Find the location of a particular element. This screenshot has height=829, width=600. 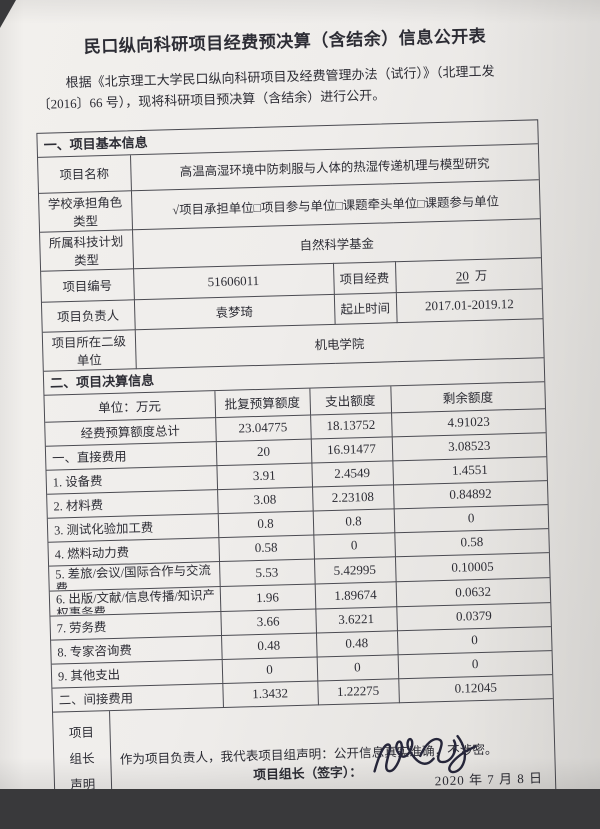

budget-approved: 3.08 is located at coordinates (265, 500).